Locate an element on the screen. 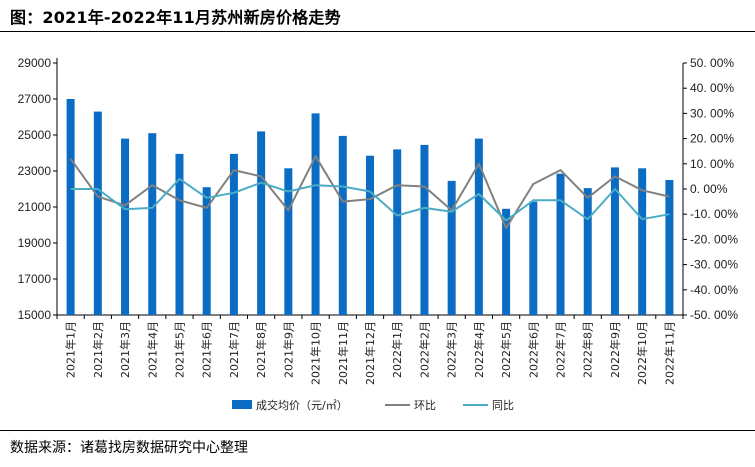  right-tick-label: 50. 00% is located at coordinates (712, 63).